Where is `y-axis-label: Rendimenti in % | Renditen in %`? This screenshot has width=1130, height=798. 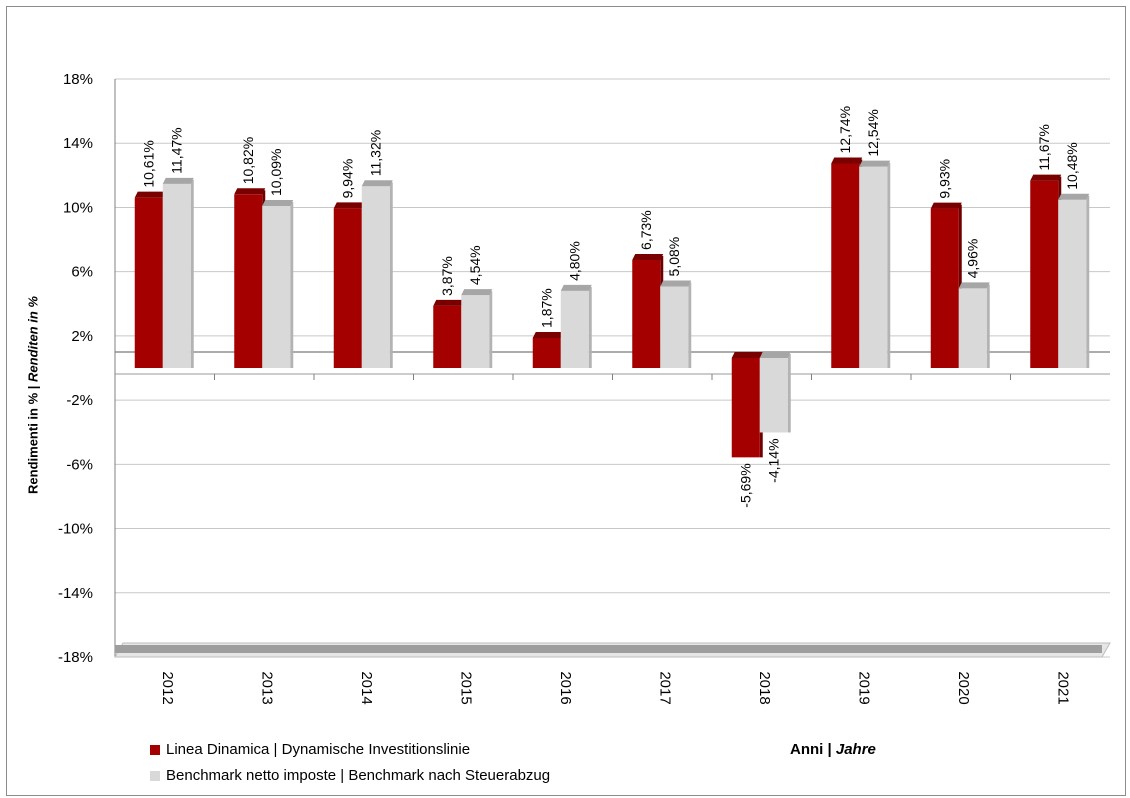
y-axis-label: Rendimenti in % | Renditen in % is located at coordinates (33, 395).